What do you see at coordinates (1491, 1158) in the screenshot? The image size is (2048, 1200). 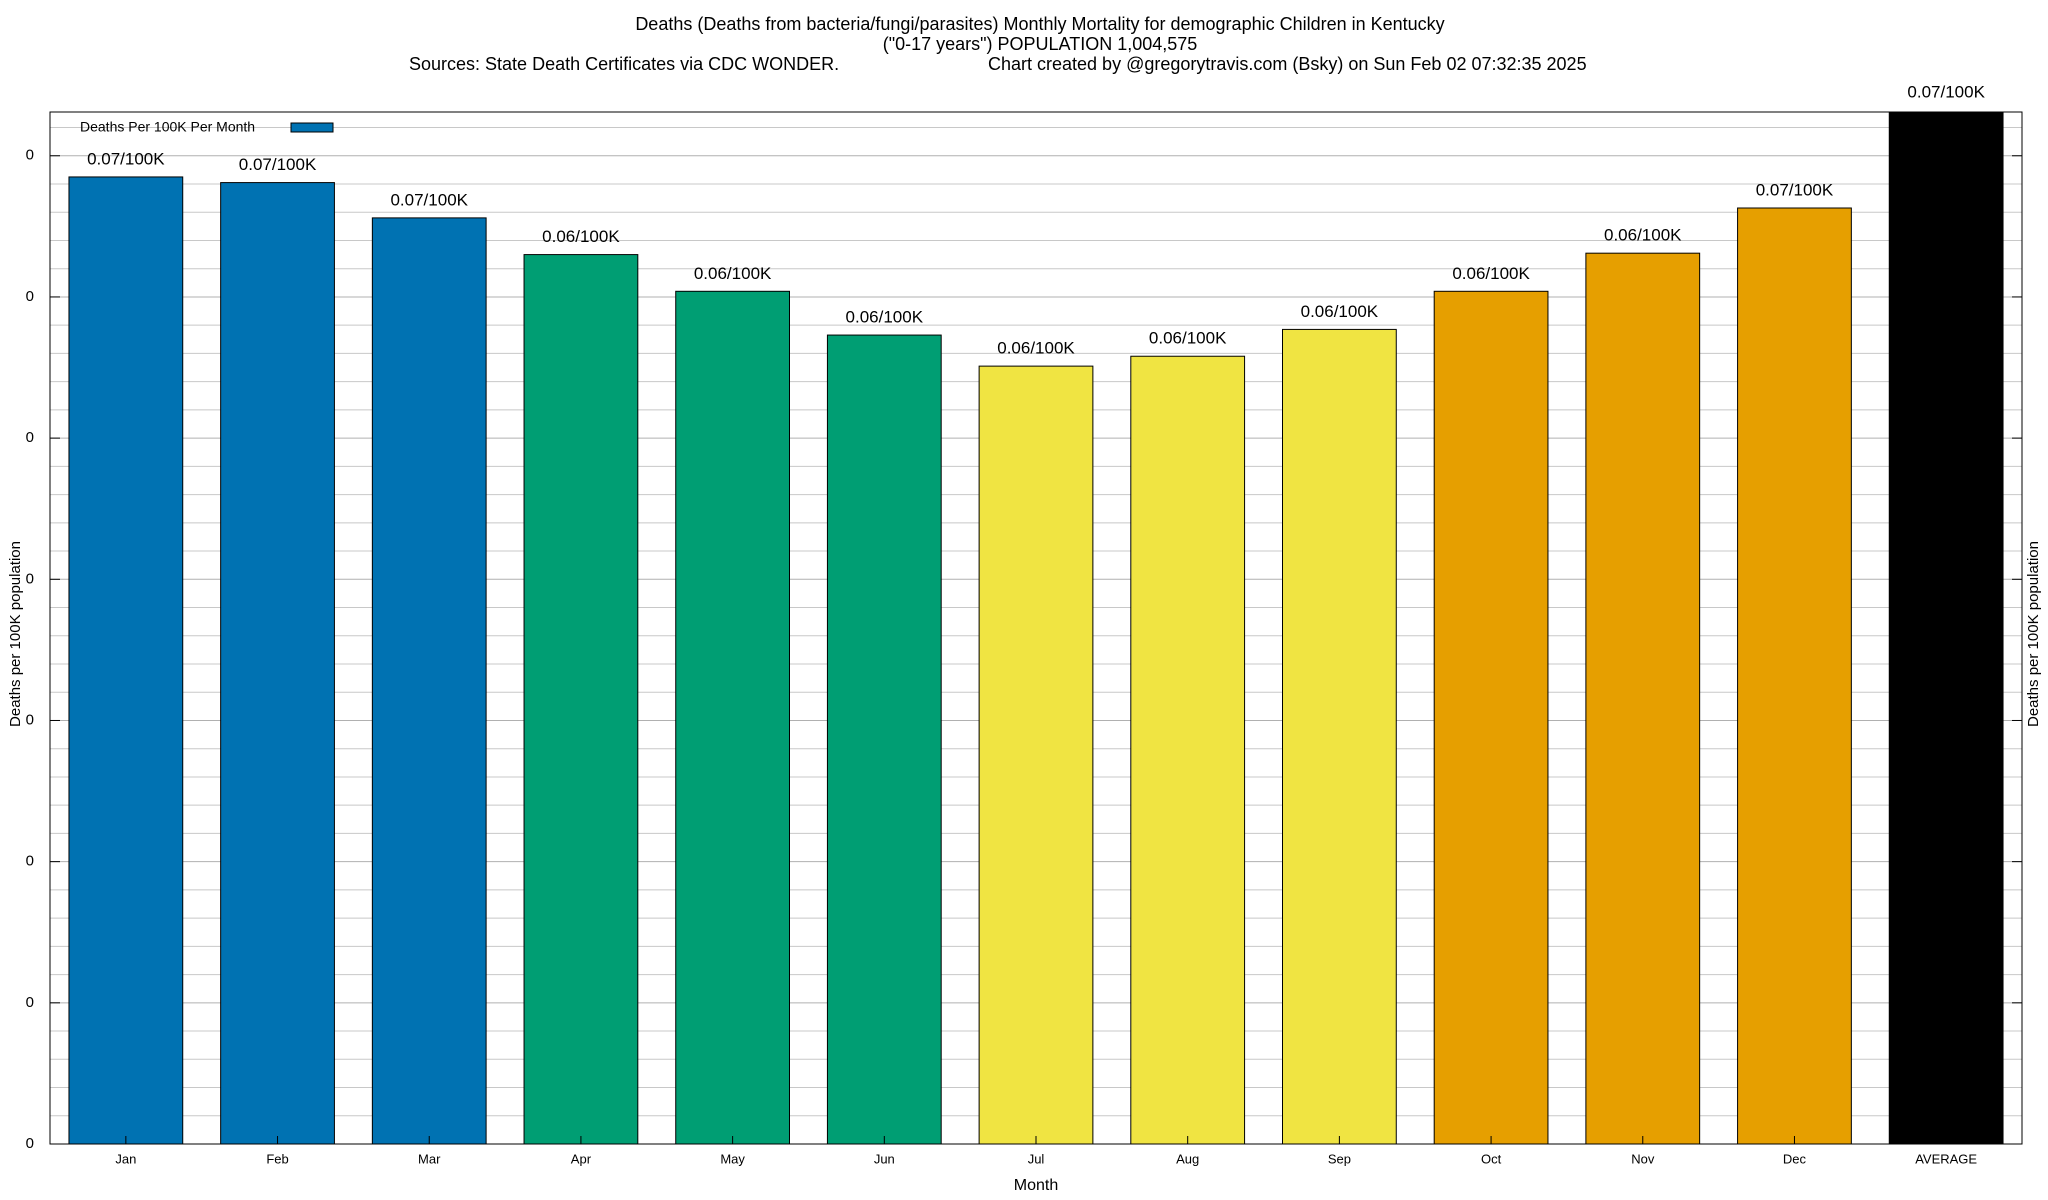 I see `x-tick-label: Oct` at bounding box center [1491, 1158].